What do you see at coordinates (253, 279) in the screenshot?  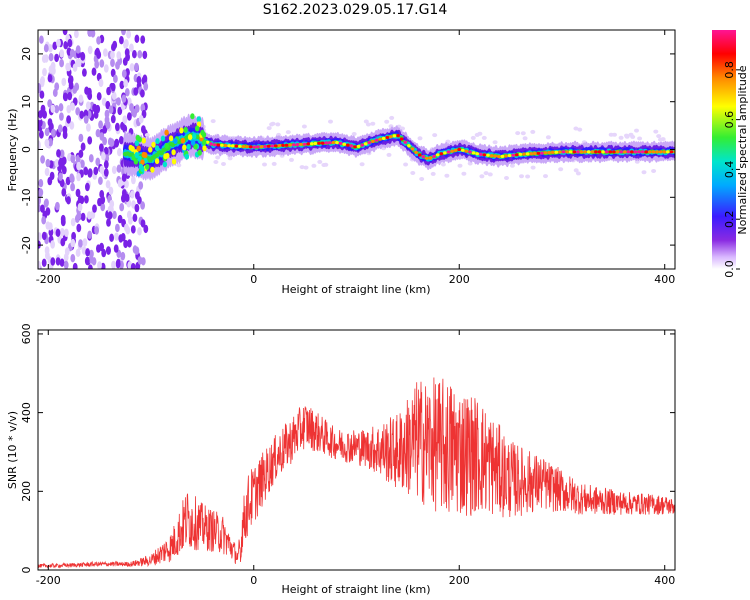 I see `x-tick-label: 0` at bounding box center [253, 279].